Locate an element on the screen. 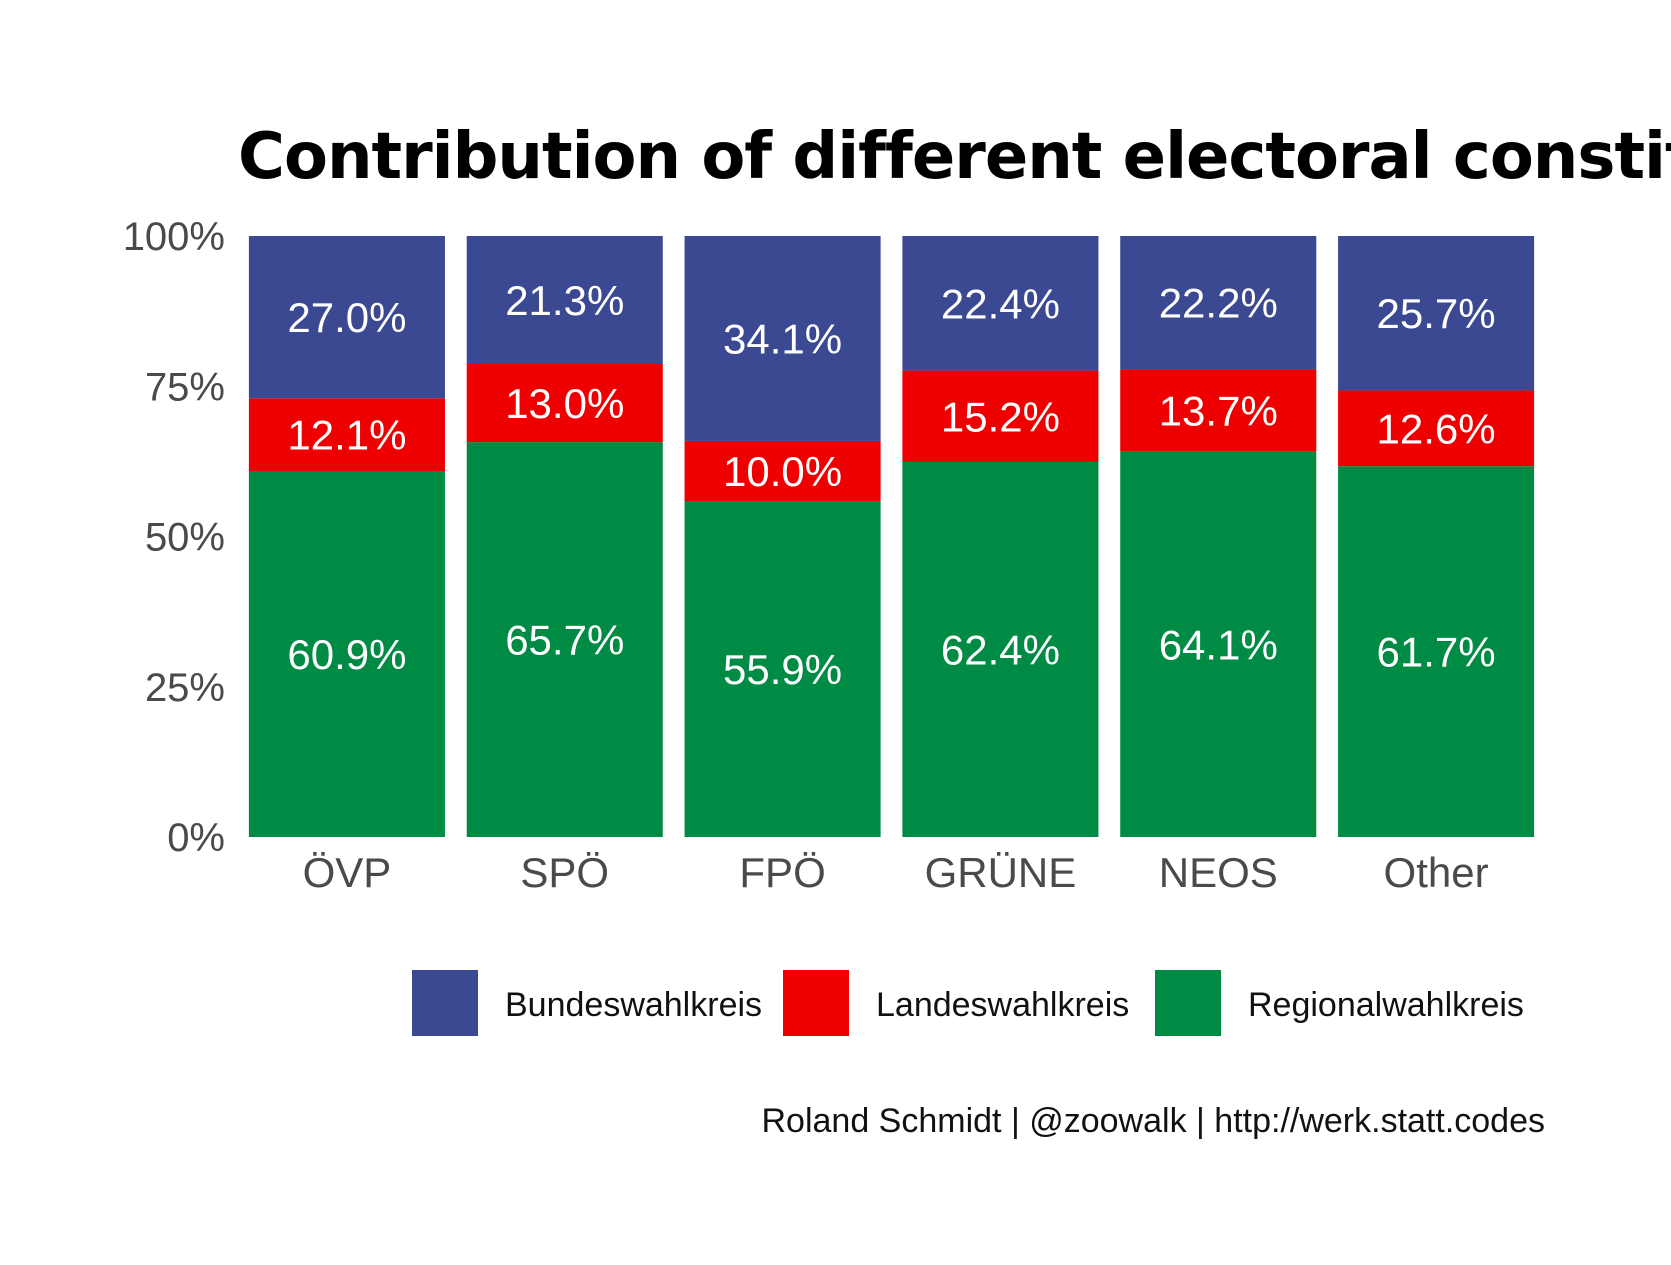 This screenshot has height=1265, width=1671. x-tick-label: FPÖ is located at coordinates (782, 872).